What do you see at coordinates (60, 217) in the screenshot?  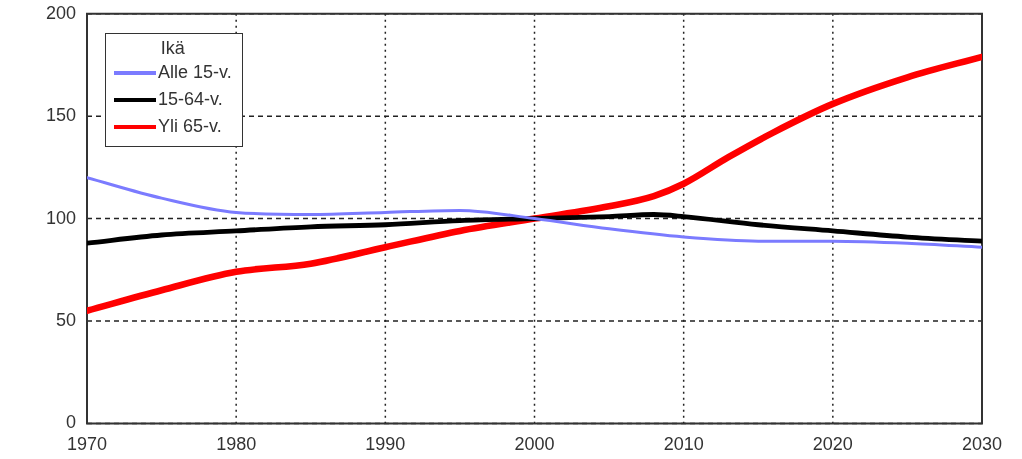 I see `y-tick-label: 100` at bounding box center [60, 217].